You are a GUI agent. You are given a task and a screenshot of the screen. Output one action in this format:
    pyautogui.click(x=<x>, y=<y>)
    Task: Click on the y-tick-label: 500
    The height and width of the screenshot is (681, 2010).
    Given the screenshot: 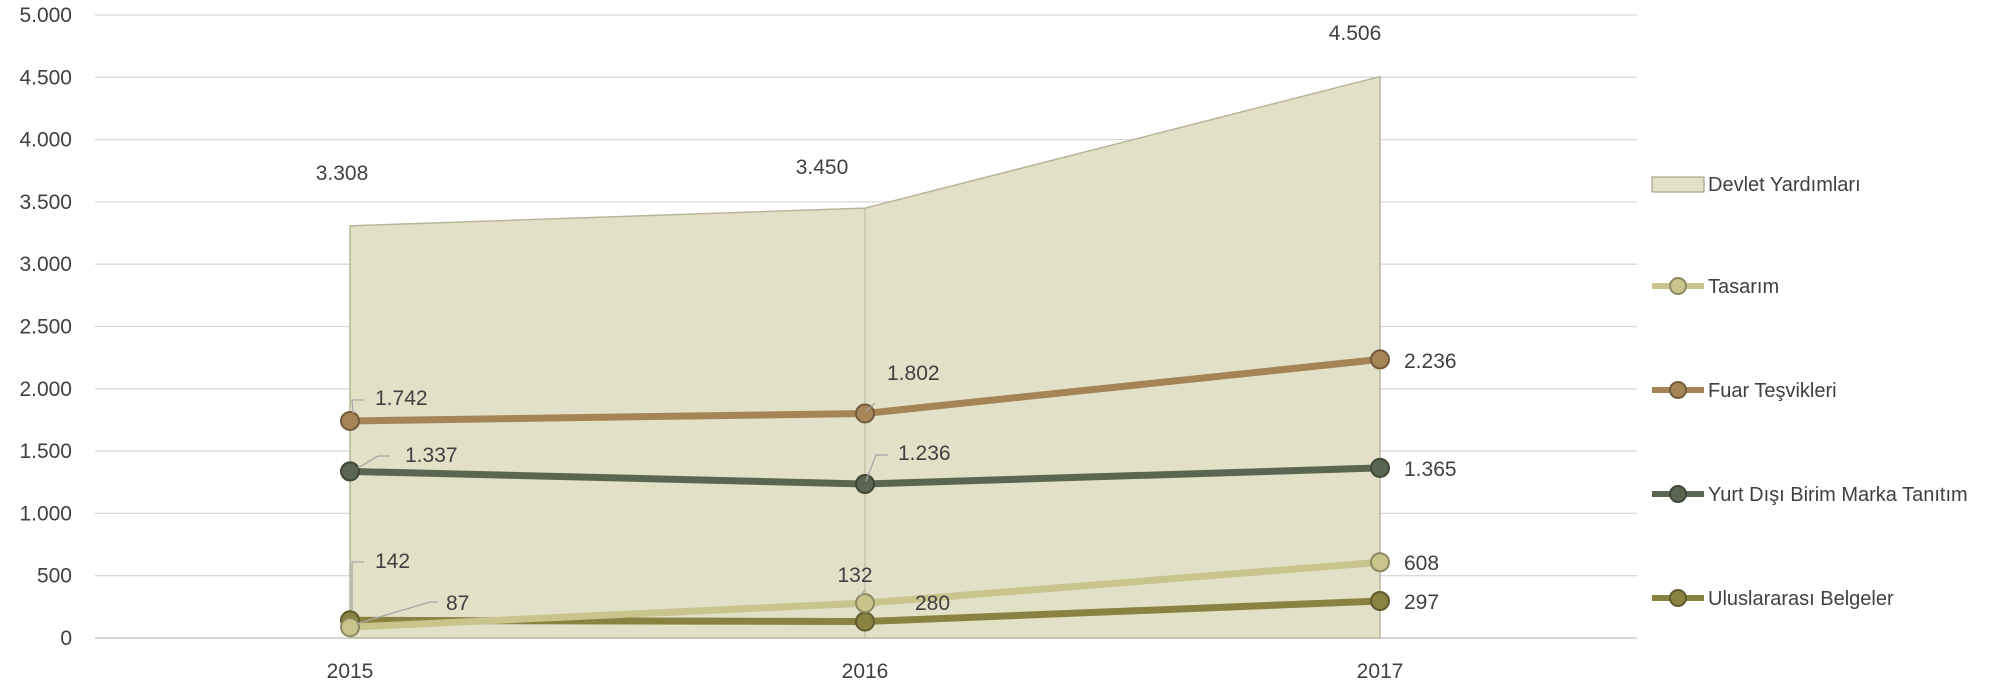 What is the action you would take?
    pyautogui.click(x=54, y=576)
    